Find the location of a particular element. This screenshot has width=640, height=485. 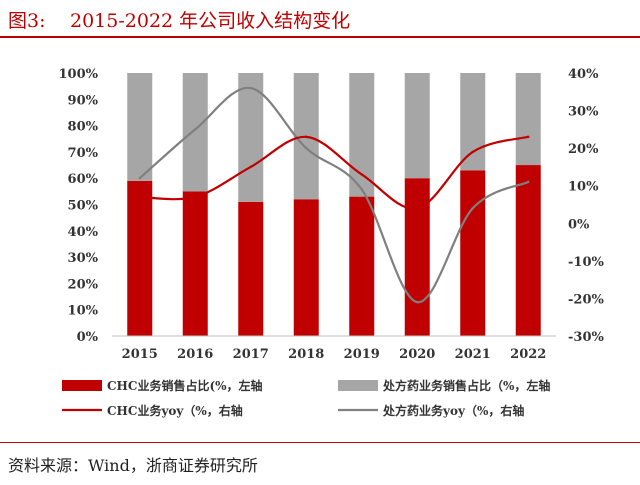

left-tick-label: 70% is located at coordinates (83, 153).